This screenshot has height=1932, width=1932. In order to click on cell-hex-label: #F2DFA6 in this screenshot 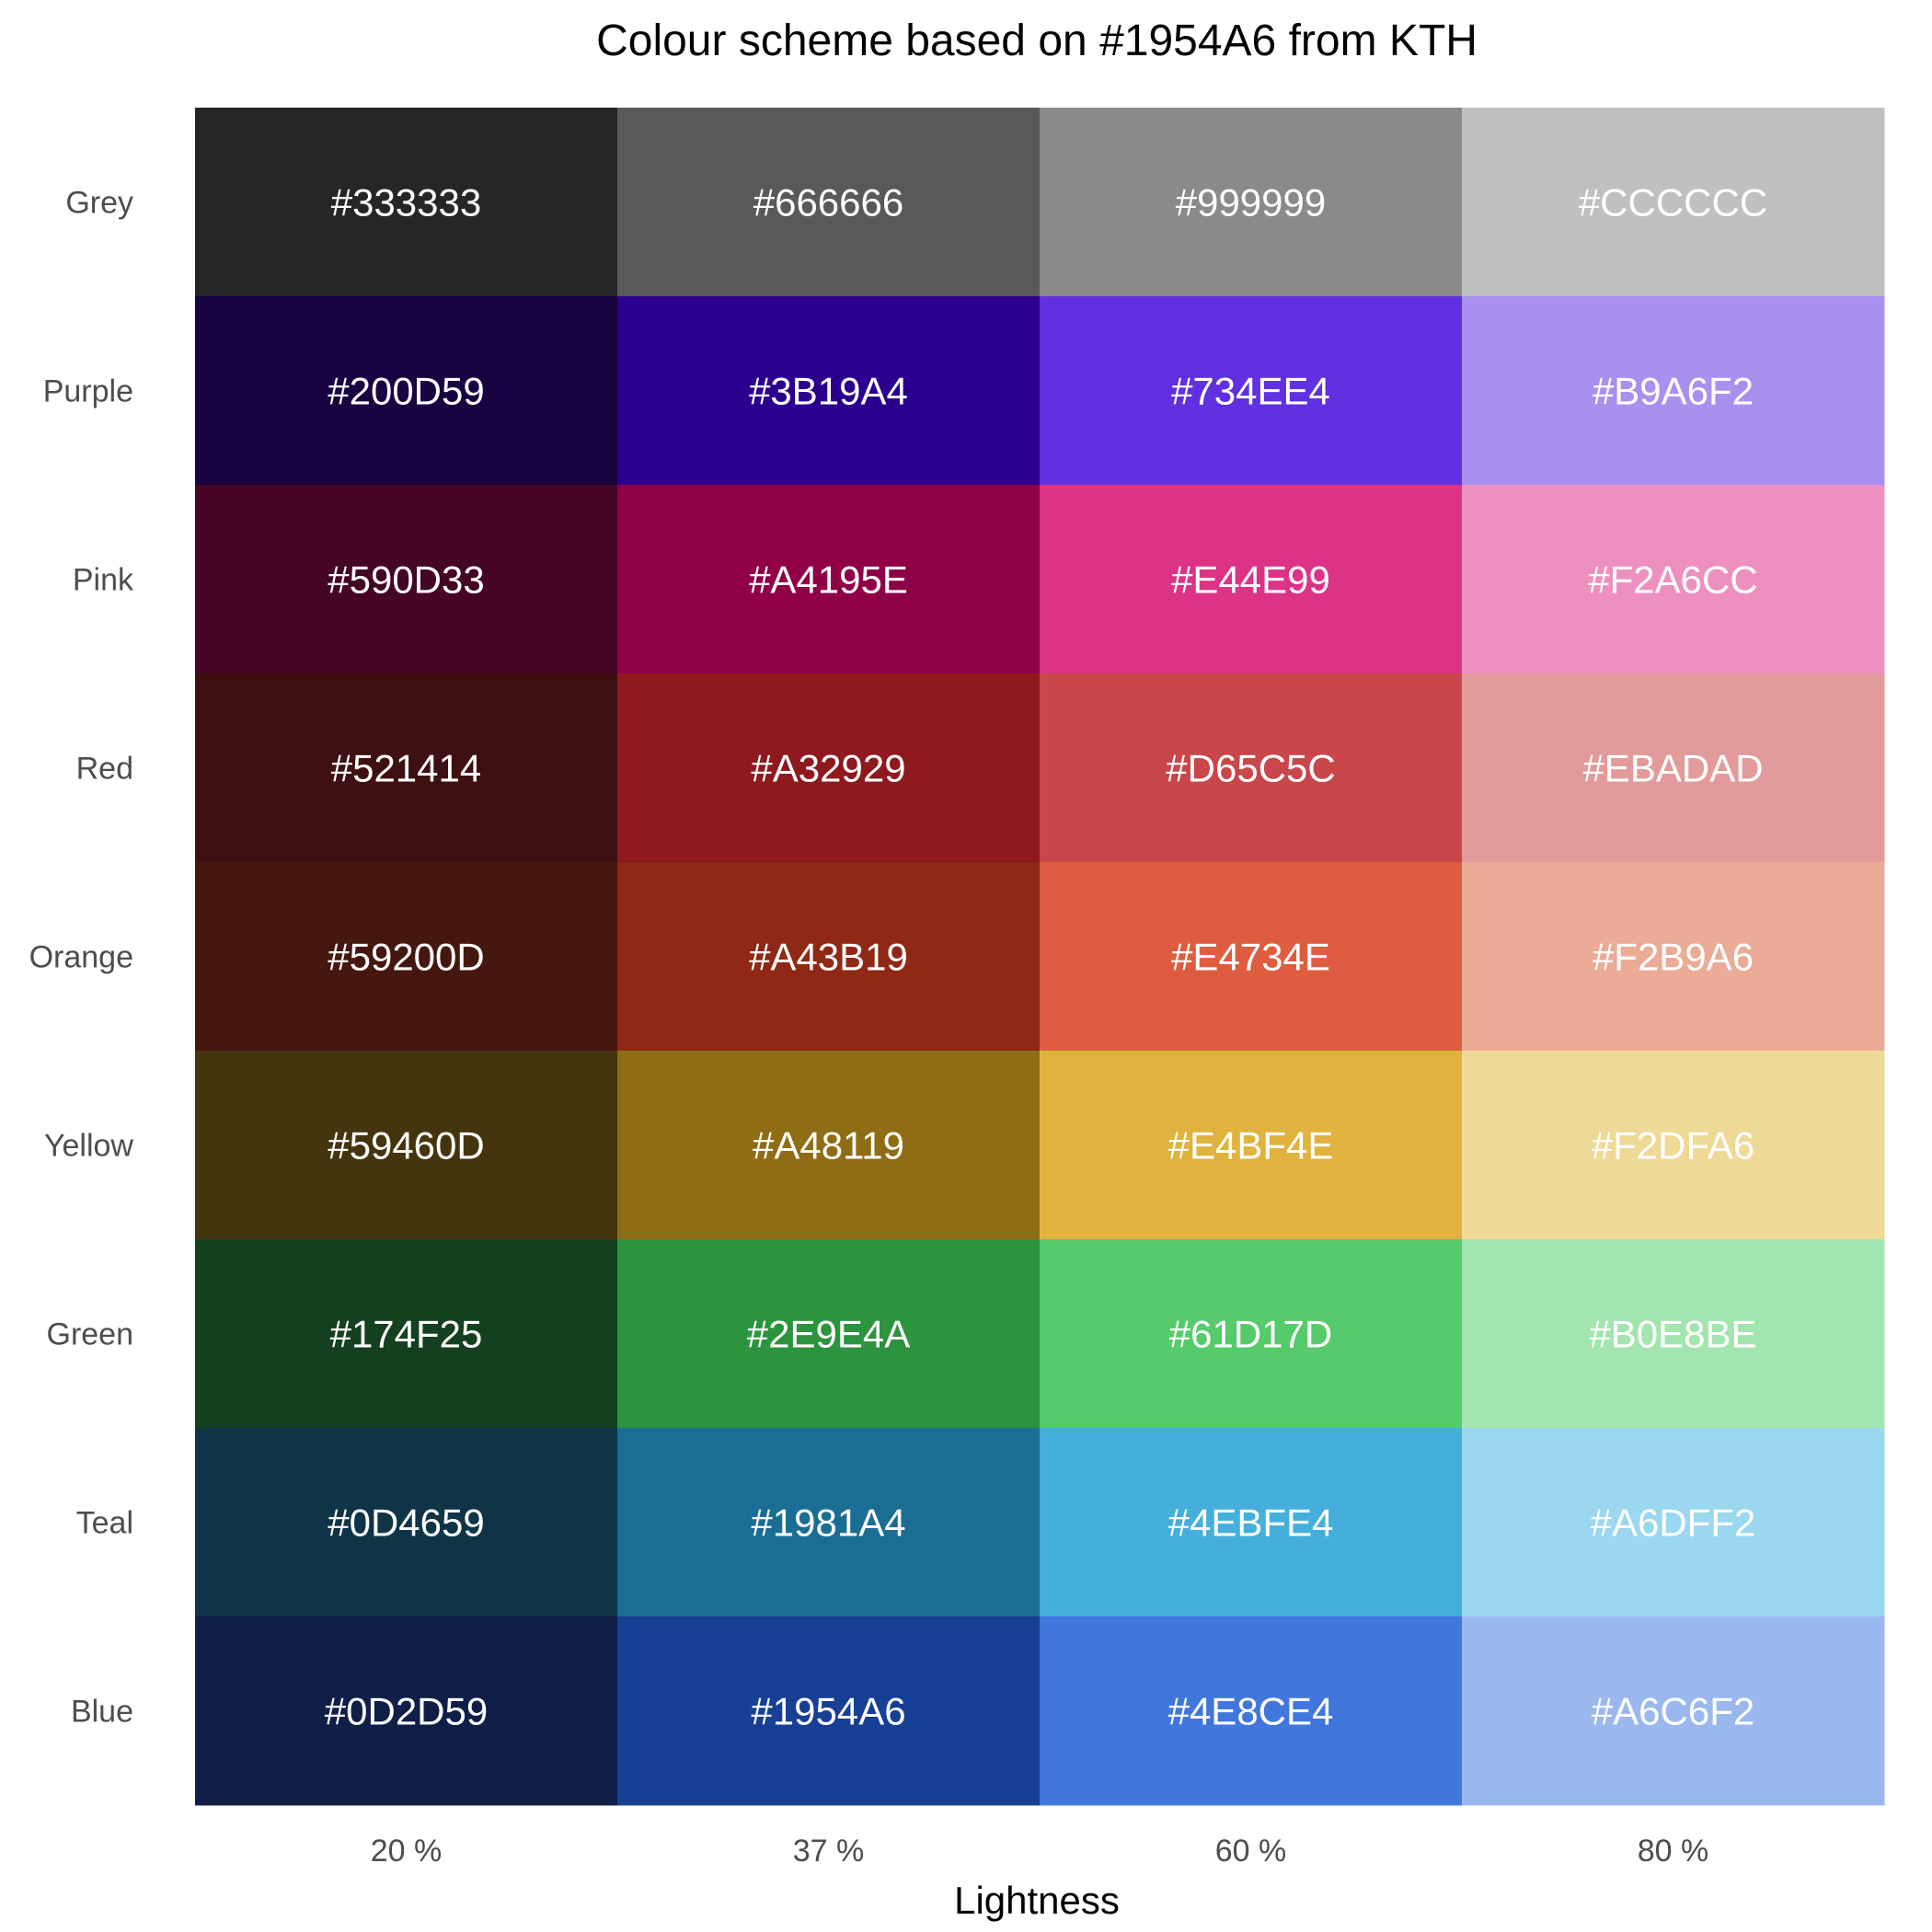, I will do `click(1673, 1145)`.